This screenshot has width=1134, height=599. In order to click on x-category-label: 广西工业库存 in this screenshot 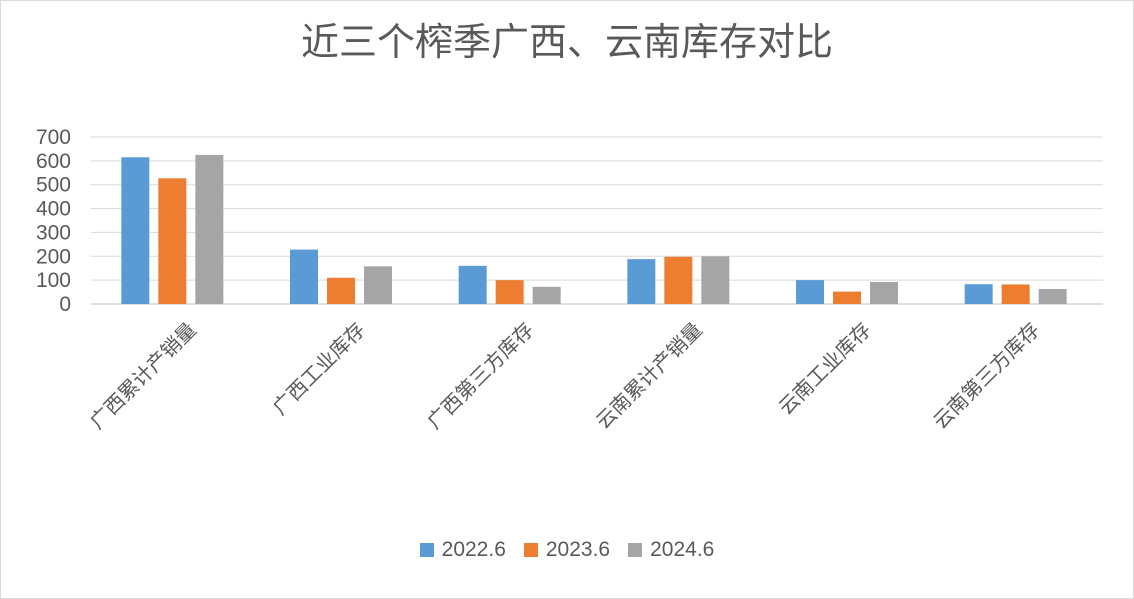, I will do `click(318, 368)`.